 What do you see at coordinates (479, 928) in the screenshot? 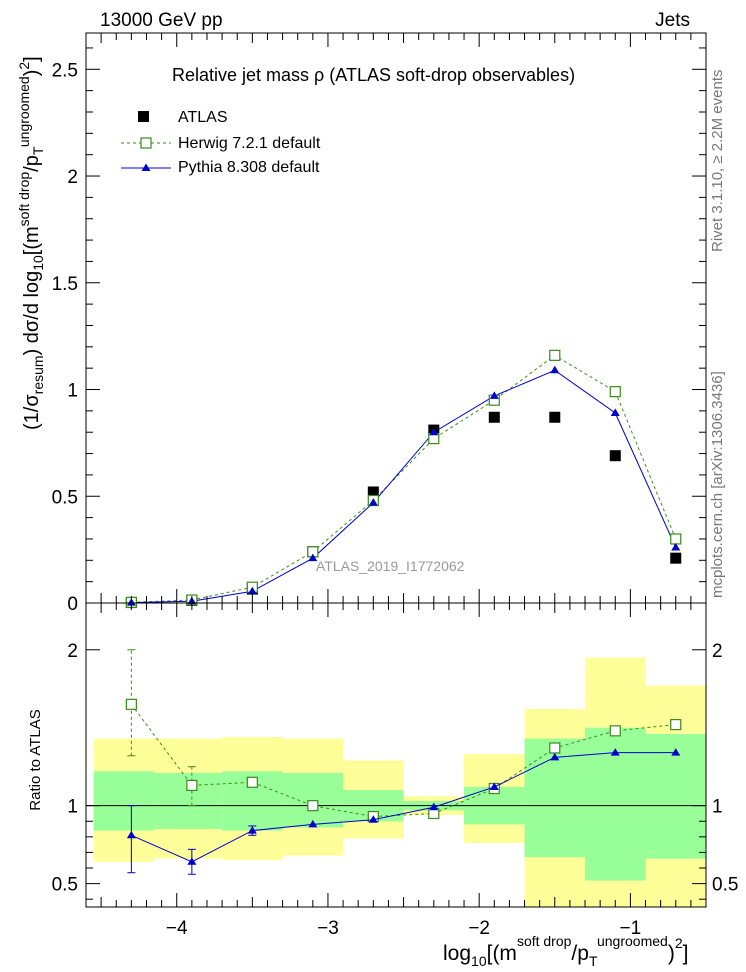
I see `xtick-label: −2` at bounding box center [479, 928].